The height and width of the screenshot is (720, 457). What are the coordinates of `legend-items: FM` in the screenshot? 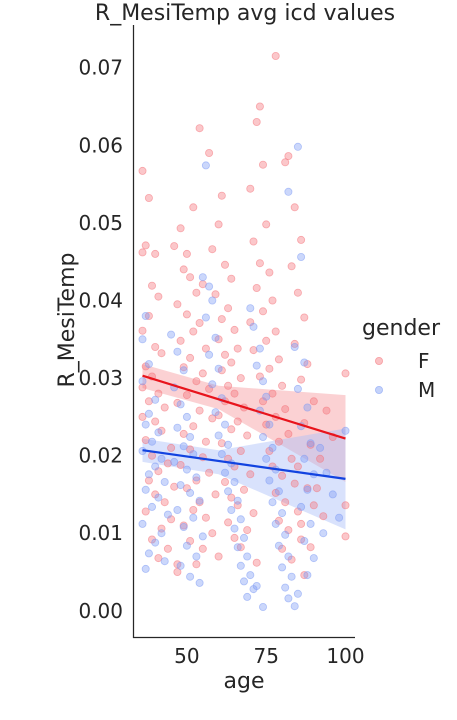 It's located at (404, 375).